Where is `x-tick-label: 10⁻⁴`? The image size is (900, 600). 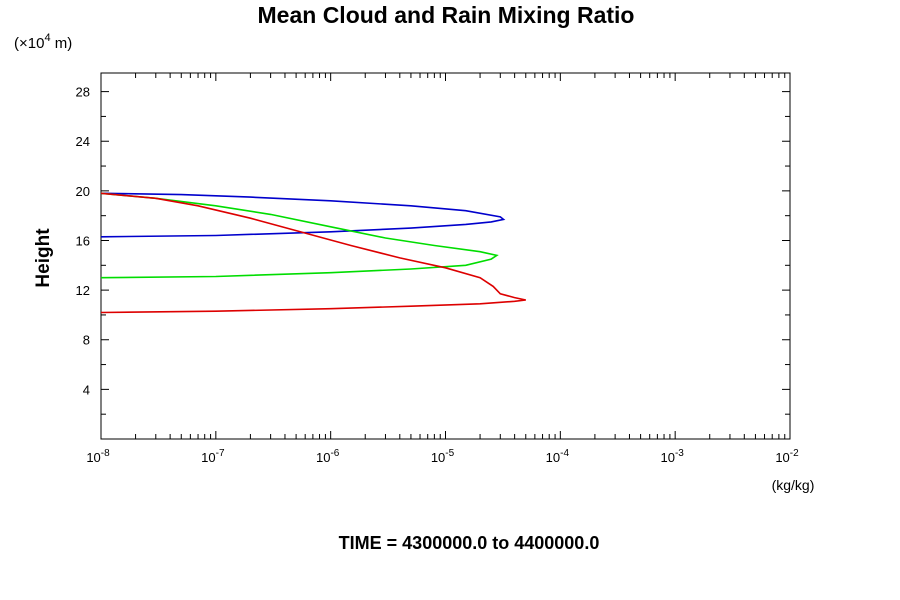 x-tick-label: 10⁻⁴ is located at coordinates (558, 456).